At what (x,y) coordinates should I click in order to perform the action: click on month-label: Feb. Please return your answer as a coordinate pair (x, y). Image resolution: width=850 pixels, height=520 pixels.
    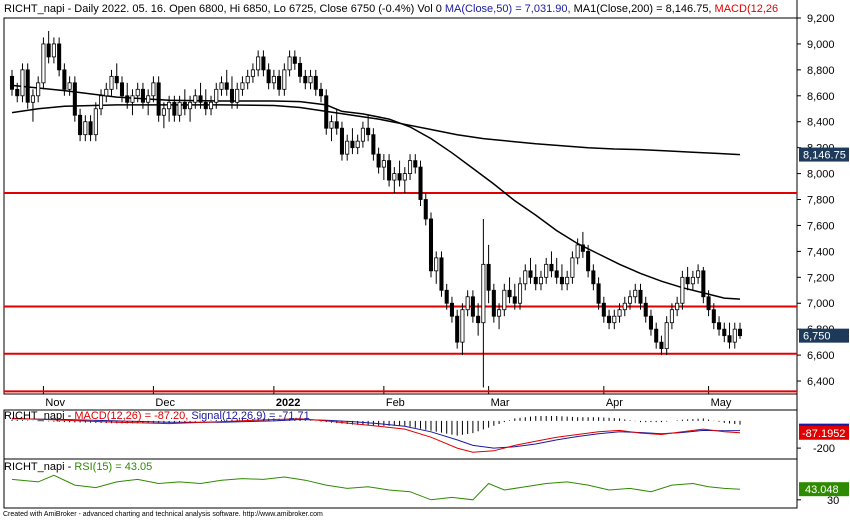
    Looking at the image, I should click on (395, 403).